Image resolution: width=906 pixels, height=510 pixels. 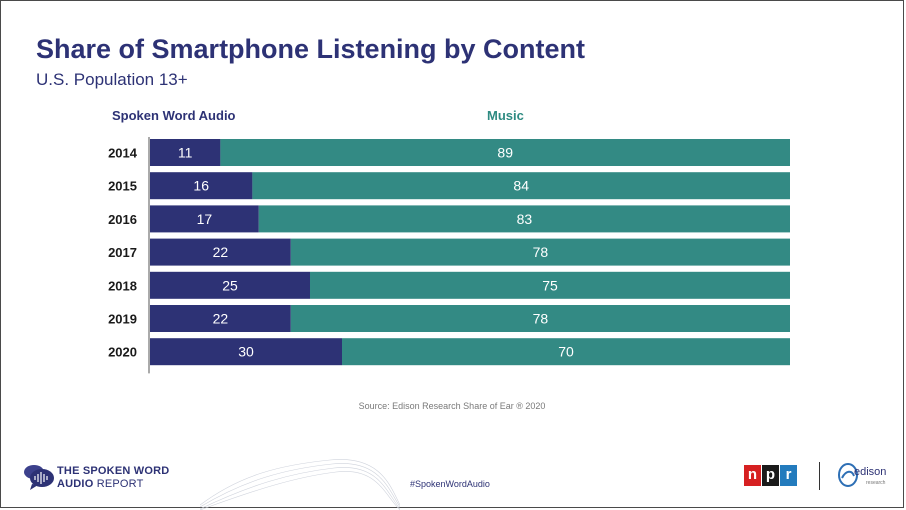 I want to click on edison-swirl-icon, so click(x=848, y=475).